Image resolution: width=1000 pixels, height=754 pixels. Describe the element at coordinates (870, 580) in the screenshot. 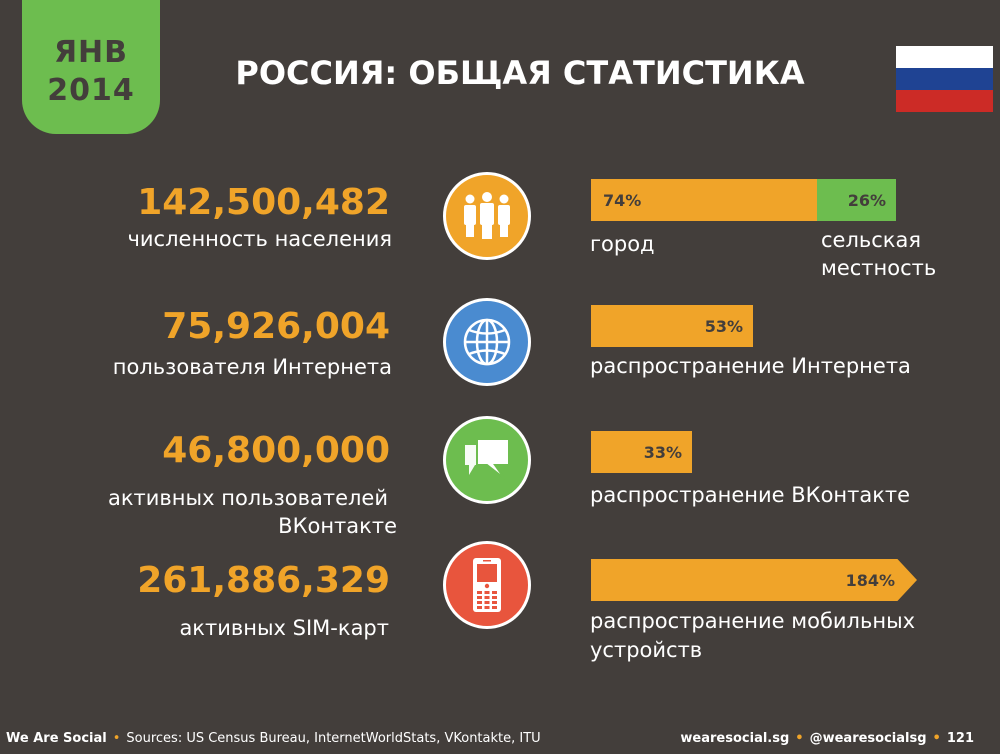

I see `mobile-penetration-percent: 184%` at that location.